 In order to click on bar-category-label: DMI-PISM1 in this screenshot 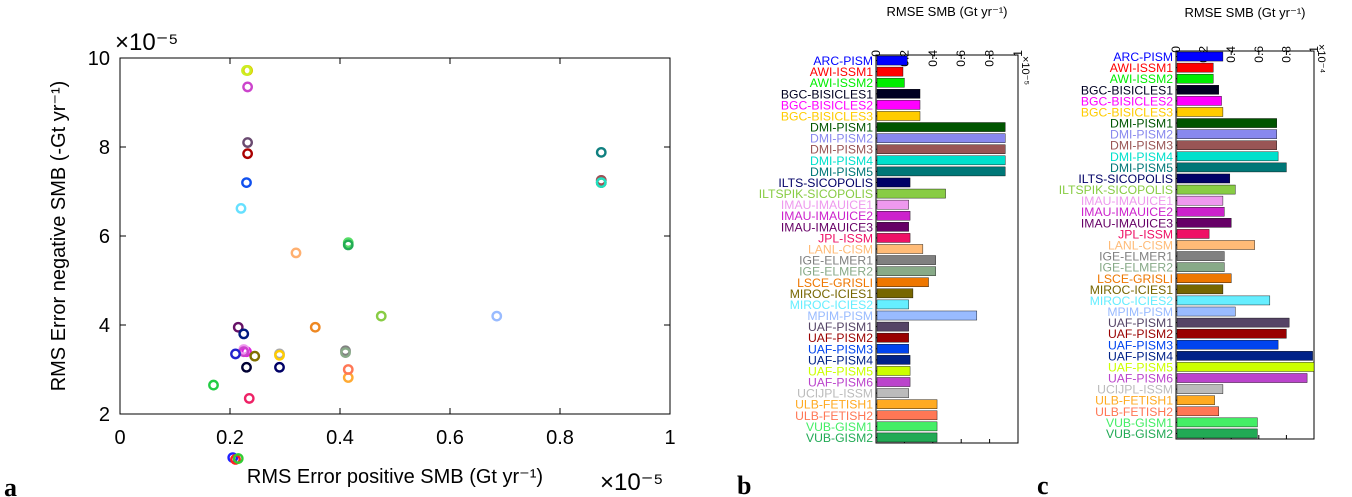, I will do `click(1141, 124)`.